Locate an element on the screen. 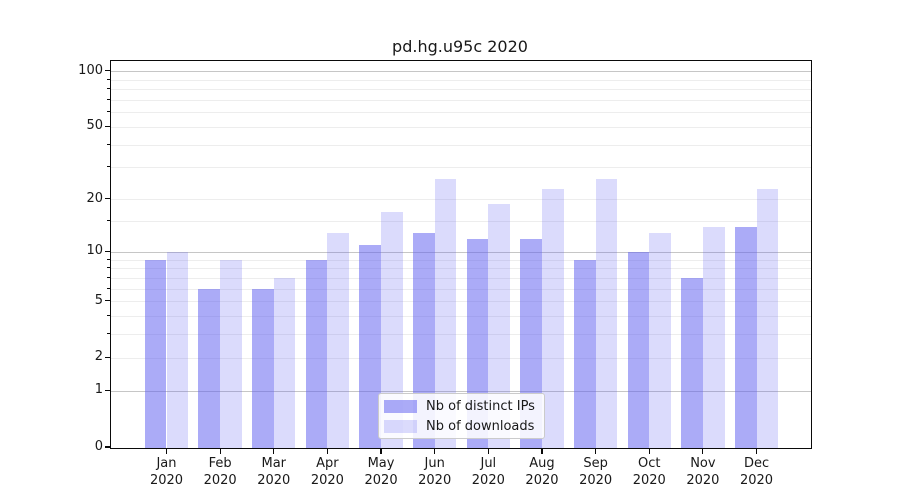 This screenshot has width=900, height=500. bar-distinct-ips-may is located at coordinates (370, 346).